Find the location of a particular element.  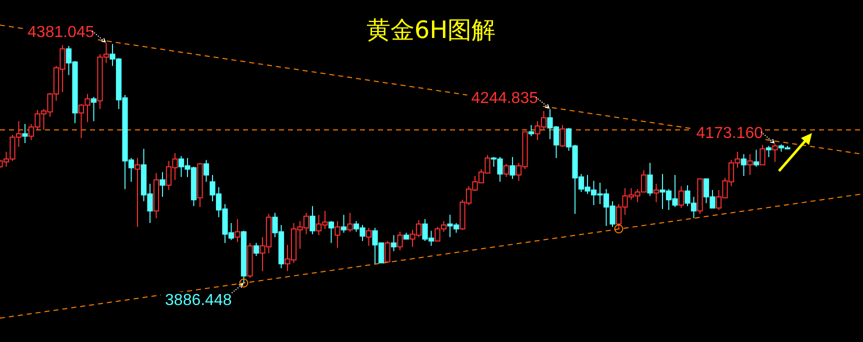

text: 4381.045 is located at coordinates (61, 32).